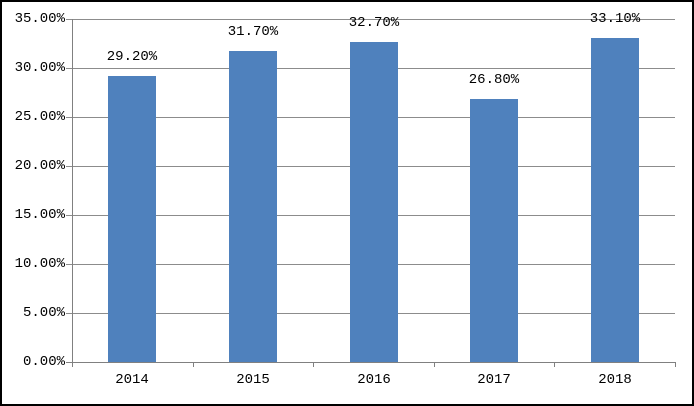 This screenshot has width=694, height=406. I want to click on x-axis-category-label: 2016, so click(374, 380).